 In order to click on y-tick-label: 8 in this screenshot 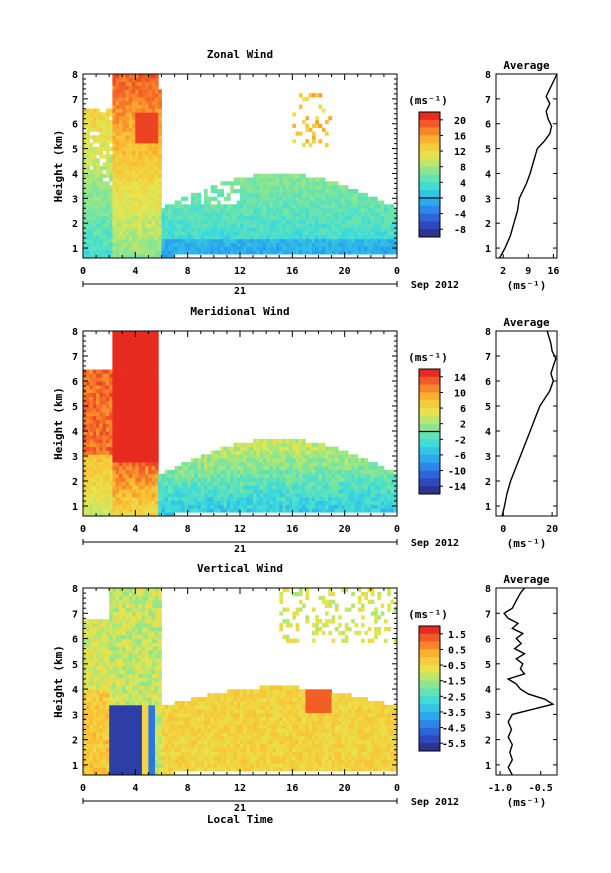, I will do `click(75, 332)`.